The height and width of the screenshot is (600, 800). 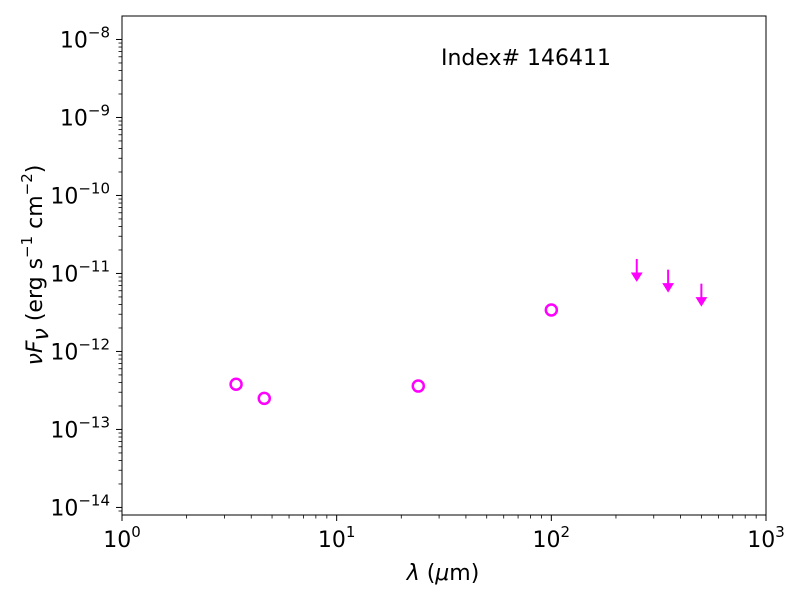 What do you see at coordinates (337, 538) in the screenshot?
I see `x-tick-label: 10¹` at bounding box center [337, 538].